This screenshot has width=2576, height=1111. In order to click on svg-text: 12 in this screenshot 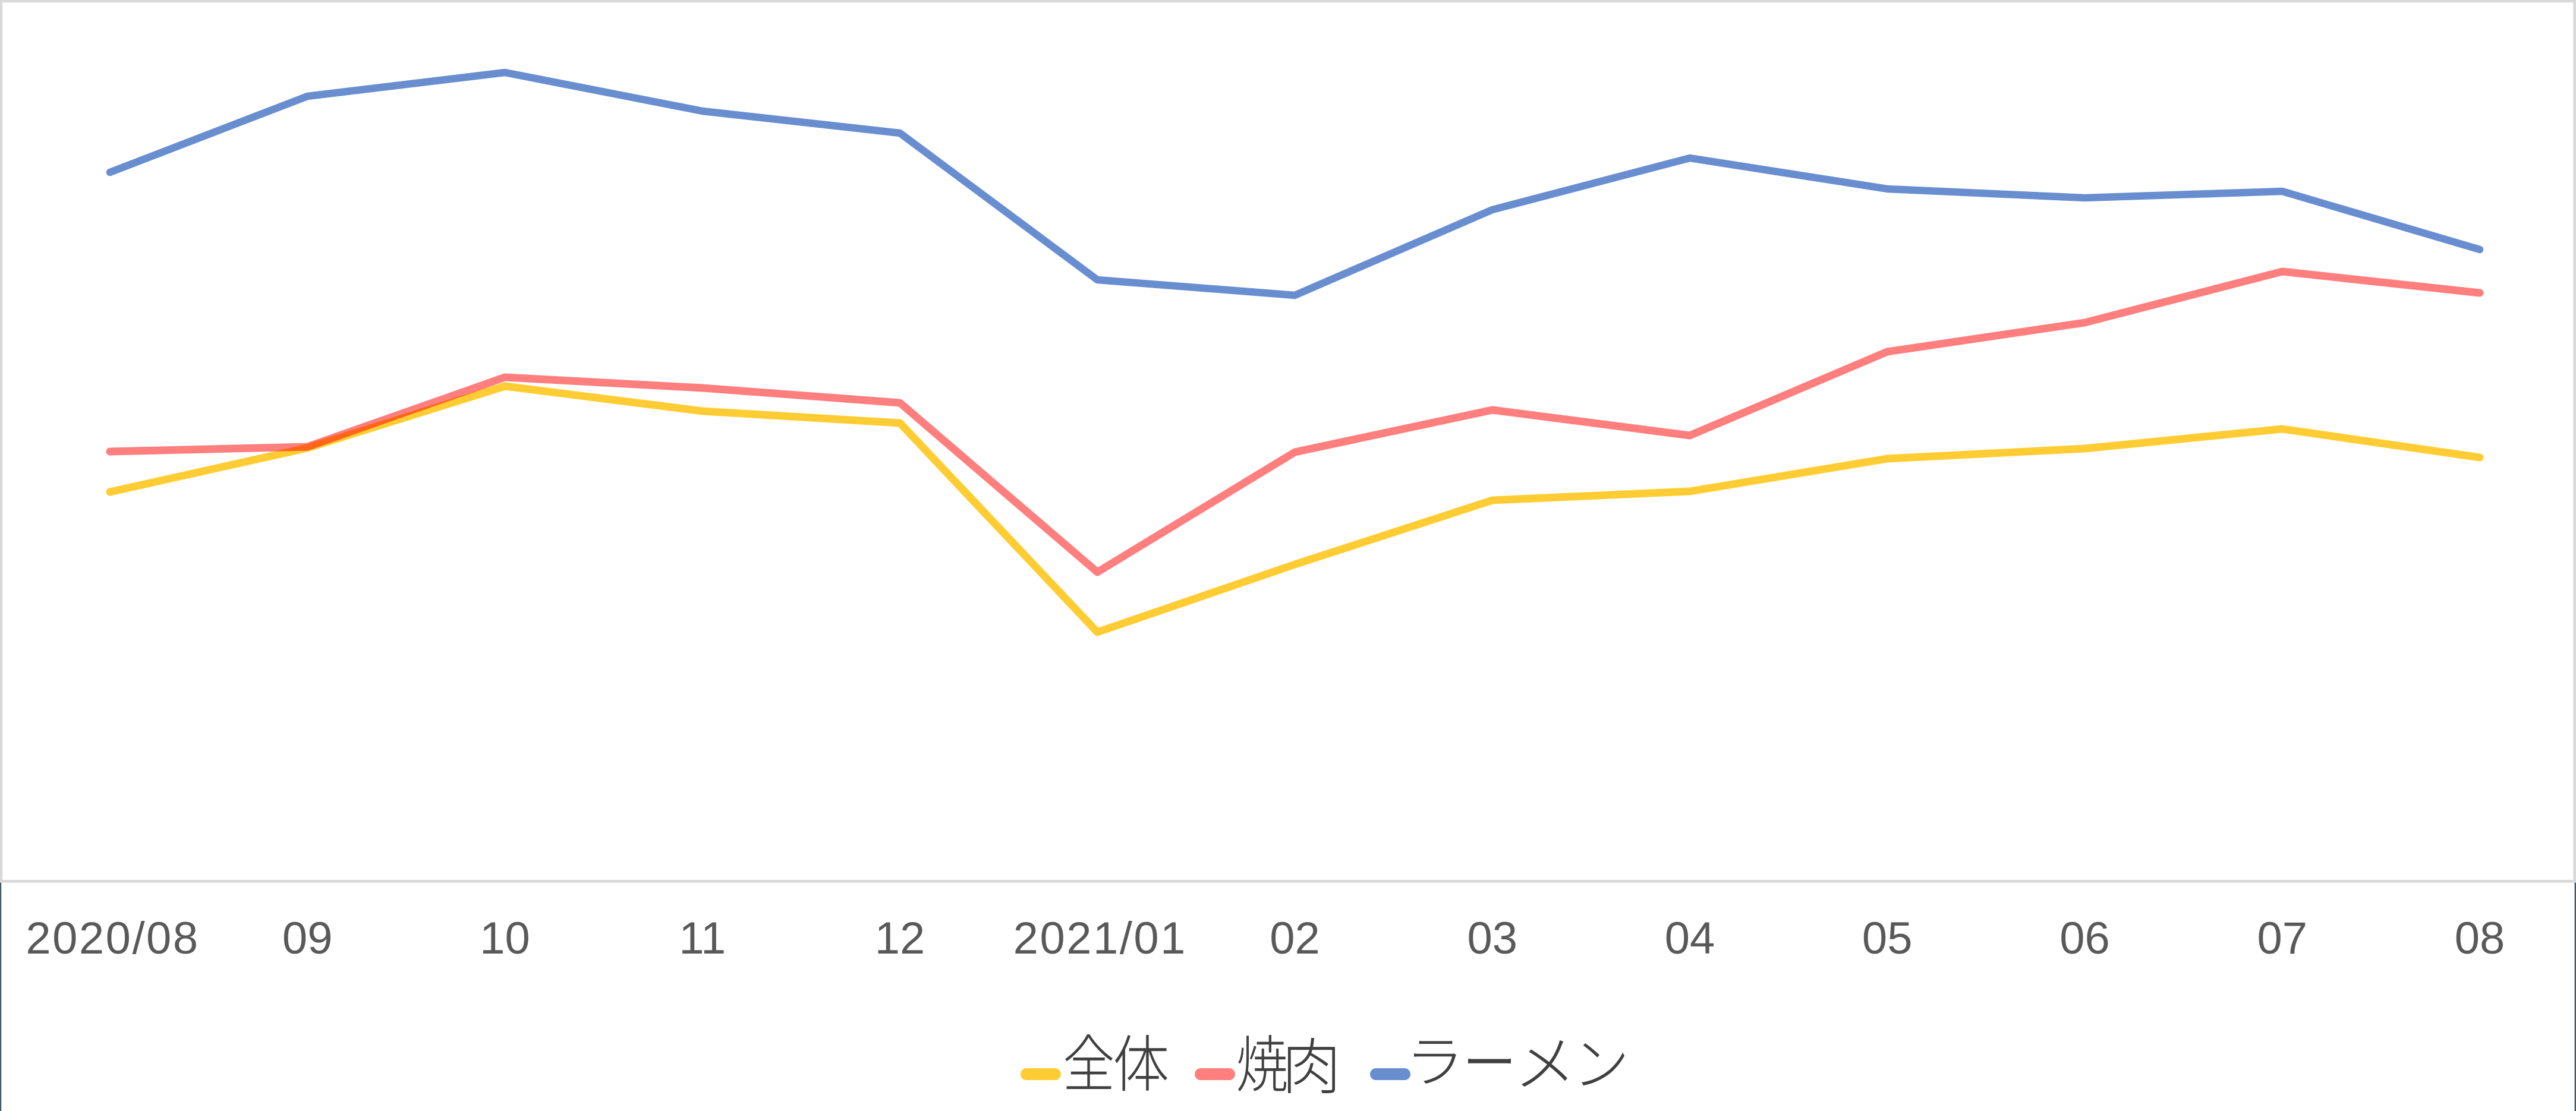, I will do `click(900, 938)`.